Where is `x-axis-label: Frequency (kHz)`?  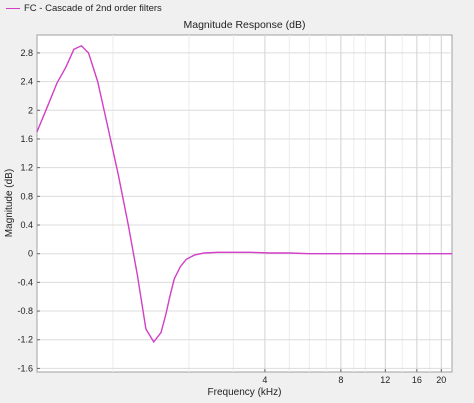 x-axis-label: Frequency (kHz) is located at coordinates (245, 392).